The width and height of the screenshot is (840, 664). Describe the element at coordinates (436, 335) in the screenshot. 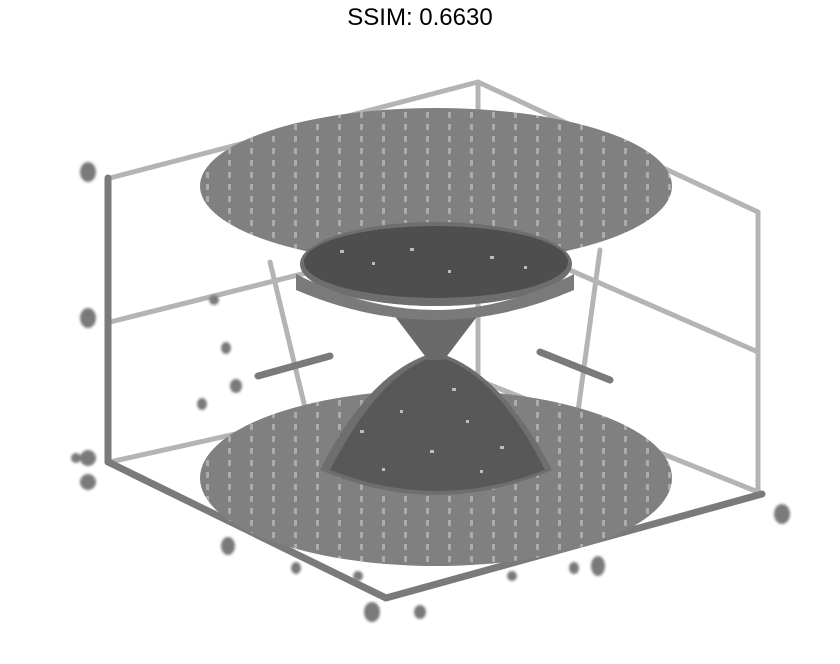

I see `cone-neck` at that location.